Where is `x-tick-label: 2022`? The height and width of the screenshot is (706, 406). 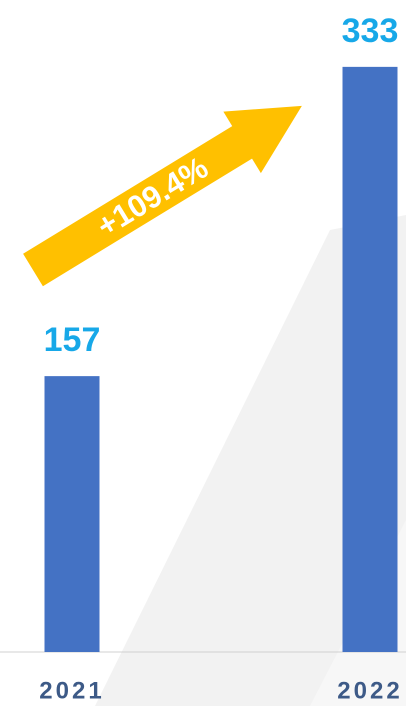 x-tick-label: 2022 is located at coordinates (369, 690).